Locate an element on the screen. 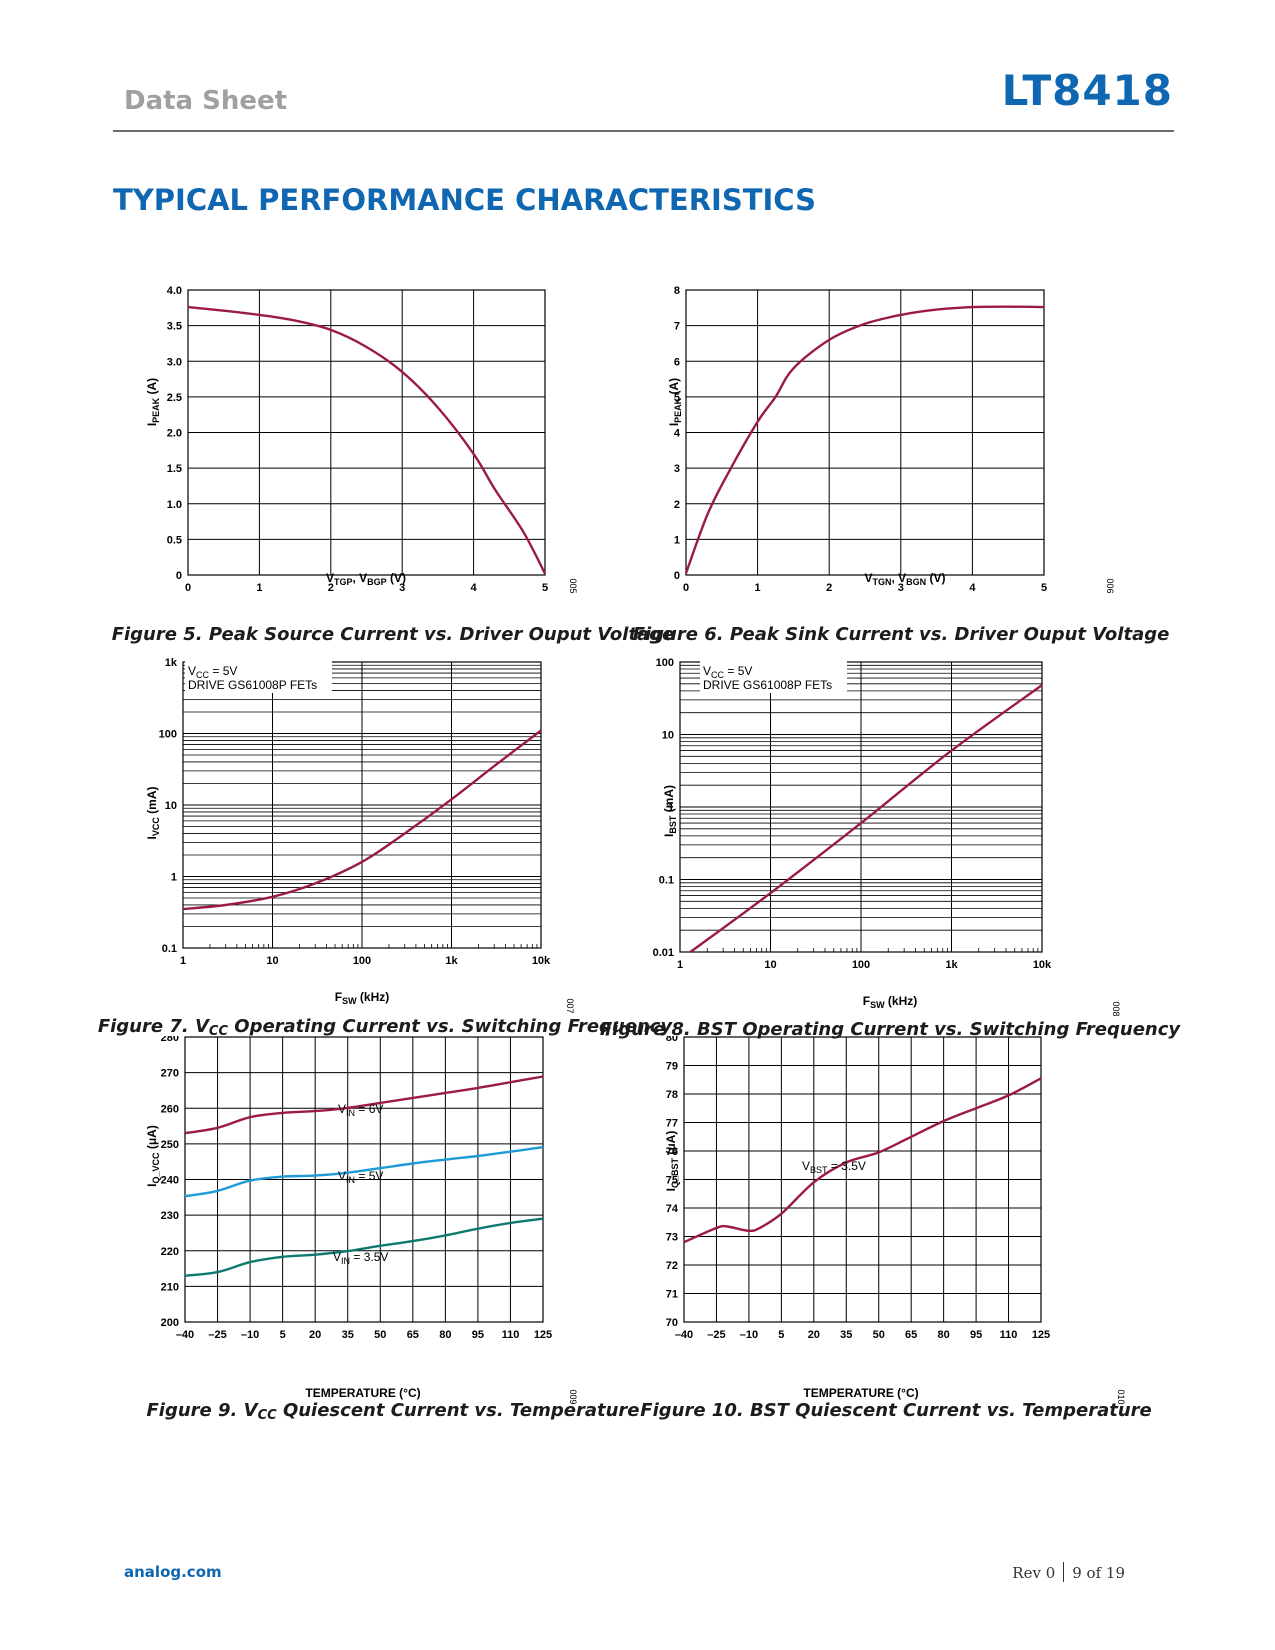  y-tick-label: 78 is located at coordinates (672, 1095).